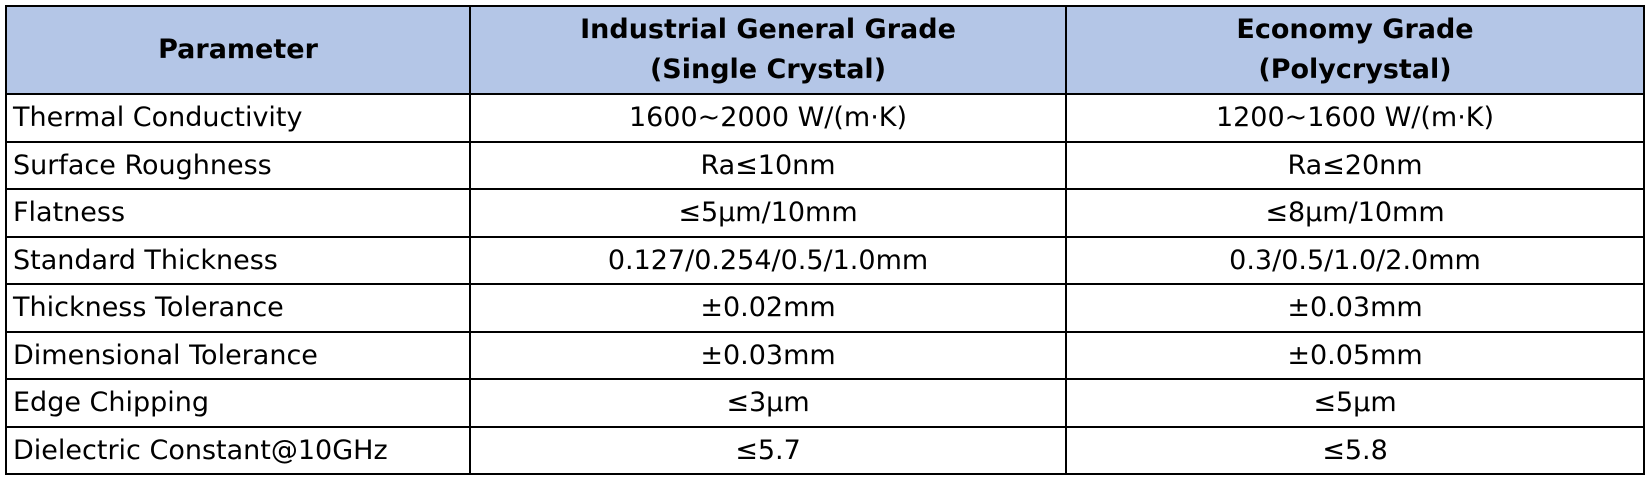 The height and width of the screenshot is (495, 1650). What do you see at coordinates (768, 403) in the screenshot?
I see `value-cell: ≤3μm` at bounding box center [768, 403].